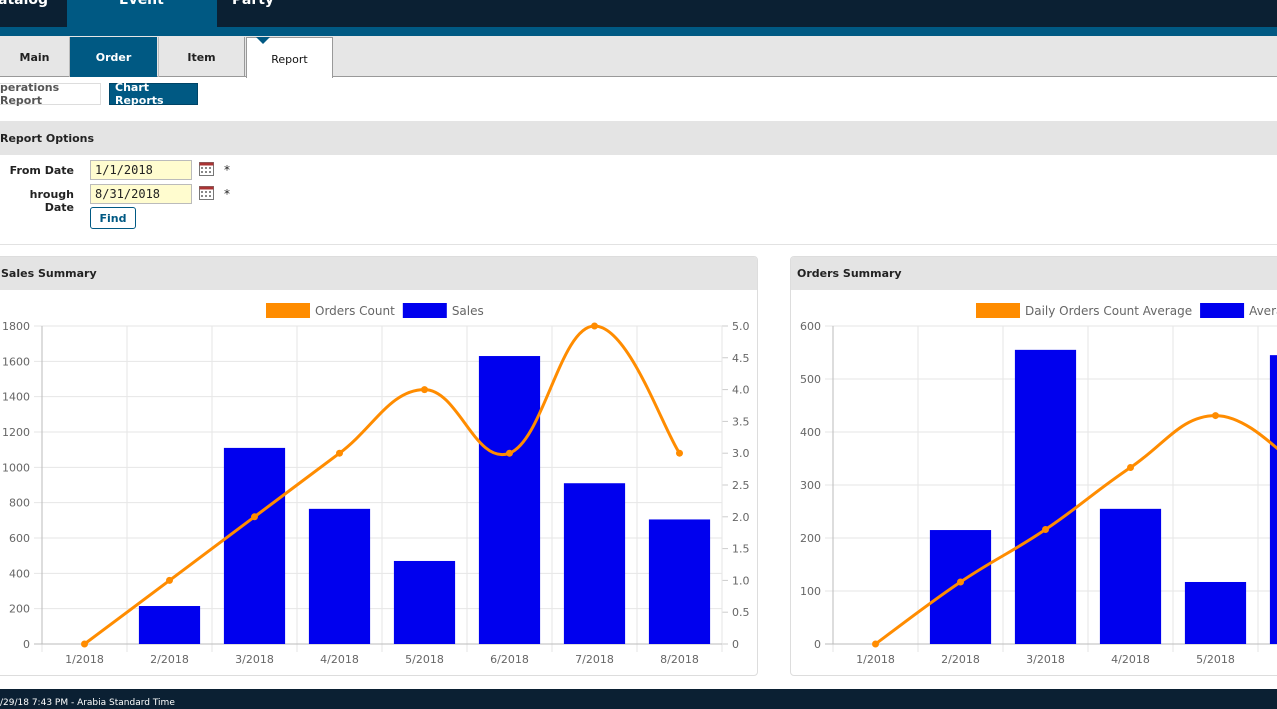 The image size is (1277, 709). What do you see at coordinates (741, 421) in the screenshot?
I see `y2-tick-label: 3.5` at bounding box center [741, 421].